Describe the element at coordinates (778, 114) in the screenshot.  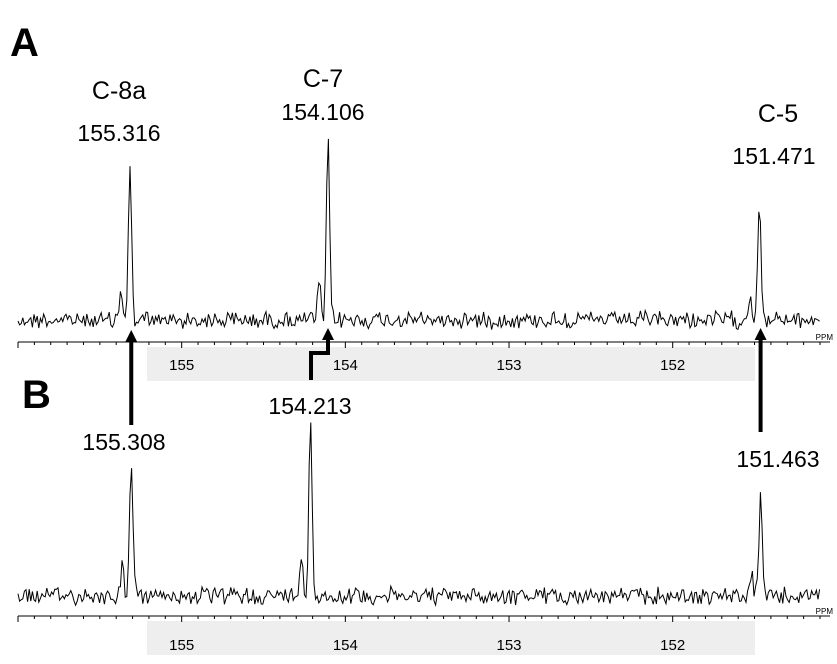
I see `peak-label-c5: C-5` at that location.